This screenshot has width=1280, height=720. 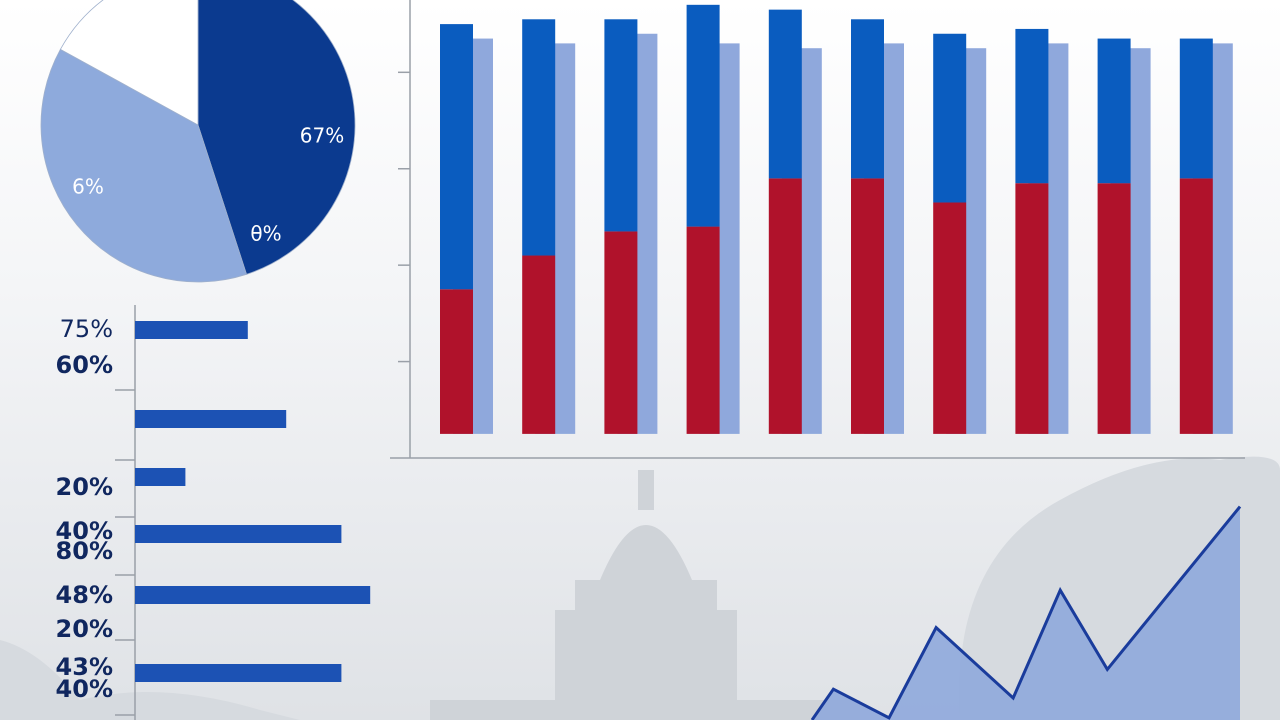 I want to click on pie-label: θ%, so click(x=265, y=234).